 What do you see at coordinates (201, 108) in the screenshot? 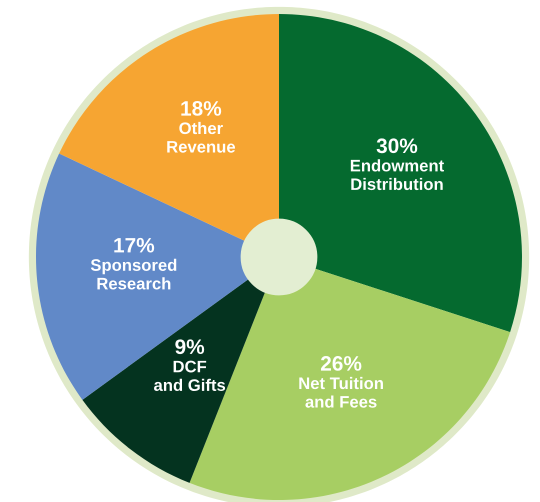
I see `data-label: 18%` at bounding box center [201, 108].